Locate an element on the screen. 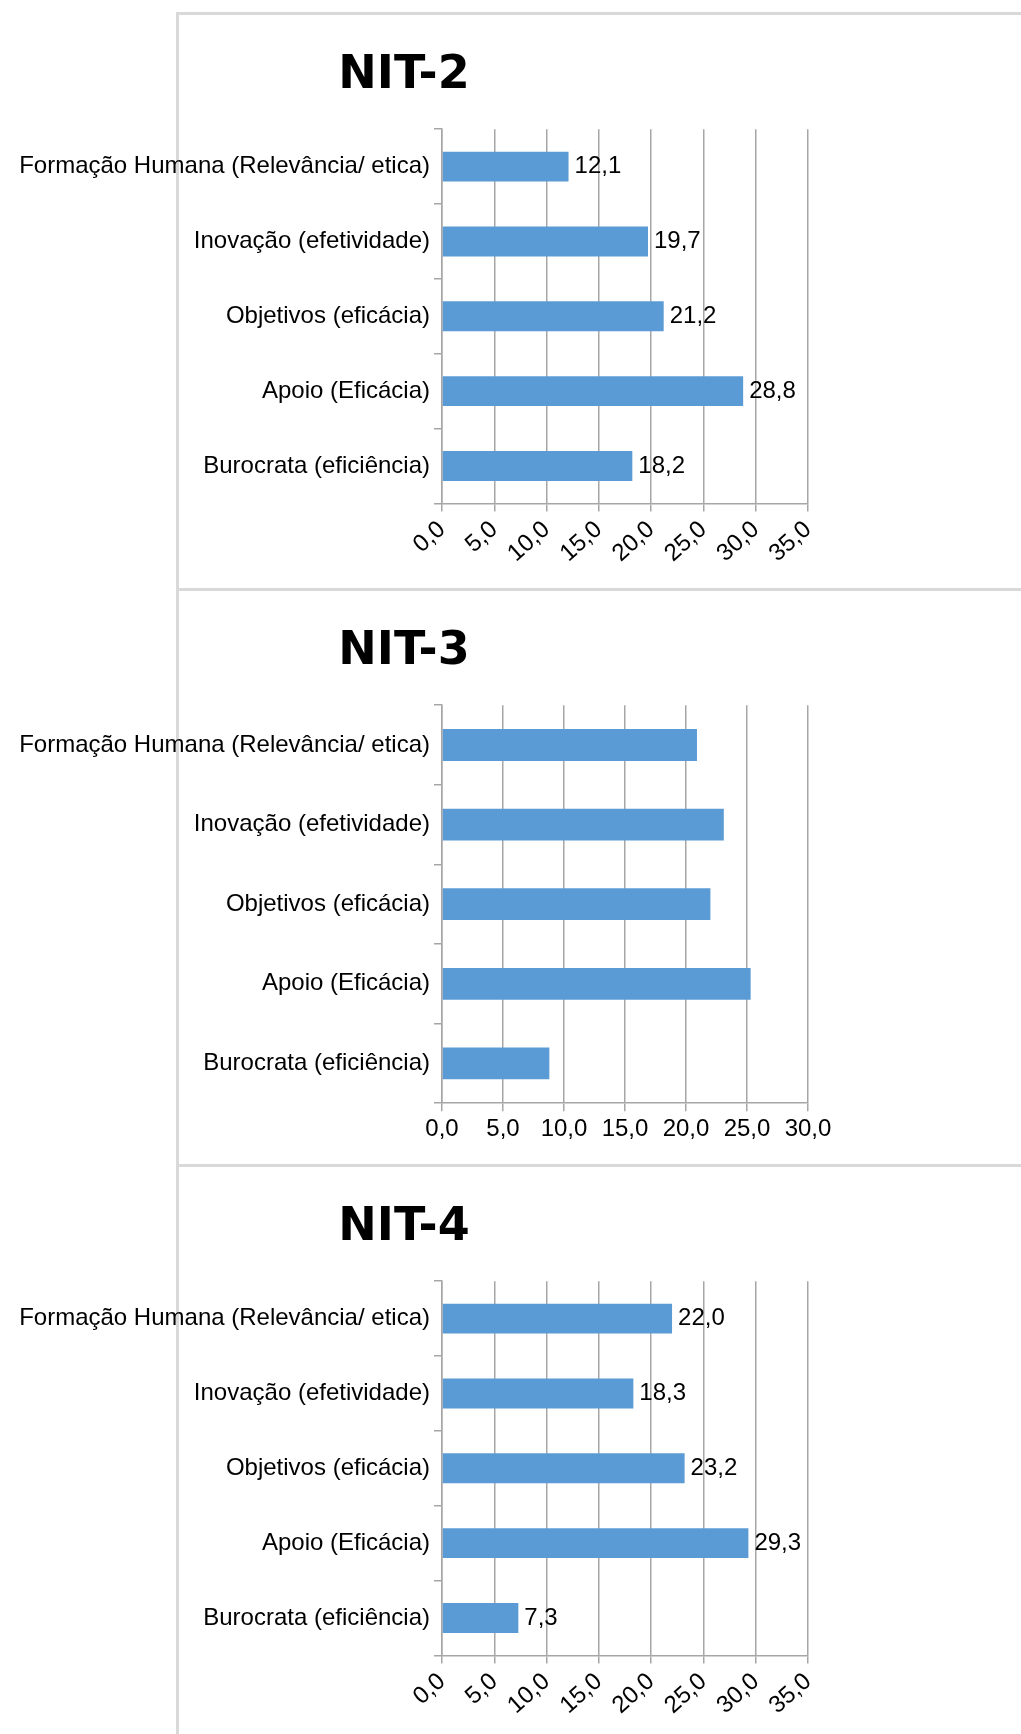  data-label: 22,0 is located at coordinates (701, 1317).